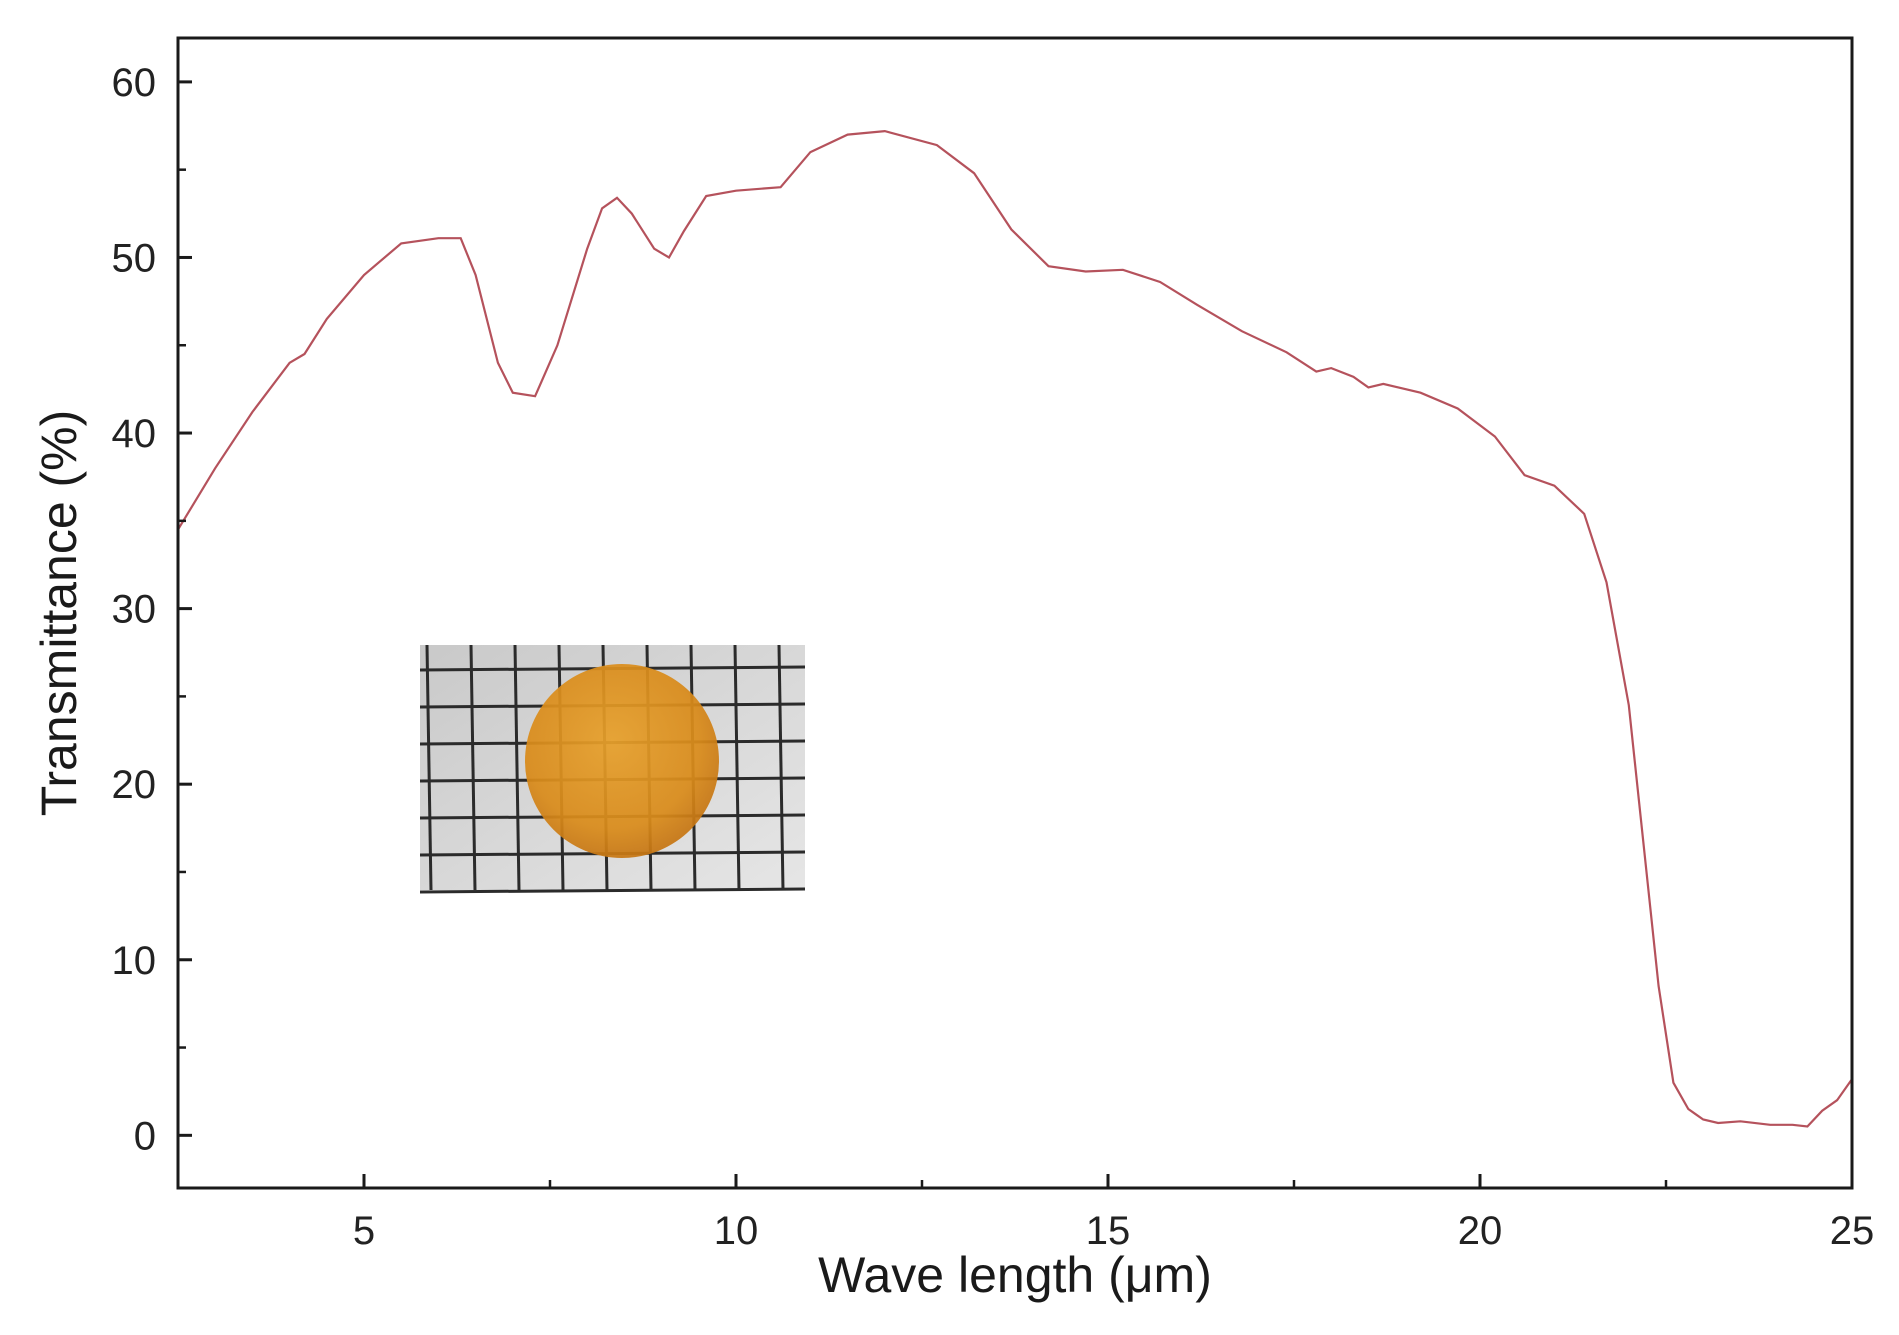 Image resolution: width=1899 pixels, height=1335 pixels. What do you see at coordinates (134, 610) in the screenshot?
I see `y-tick-label: 30` at bounding box center [134, 610].